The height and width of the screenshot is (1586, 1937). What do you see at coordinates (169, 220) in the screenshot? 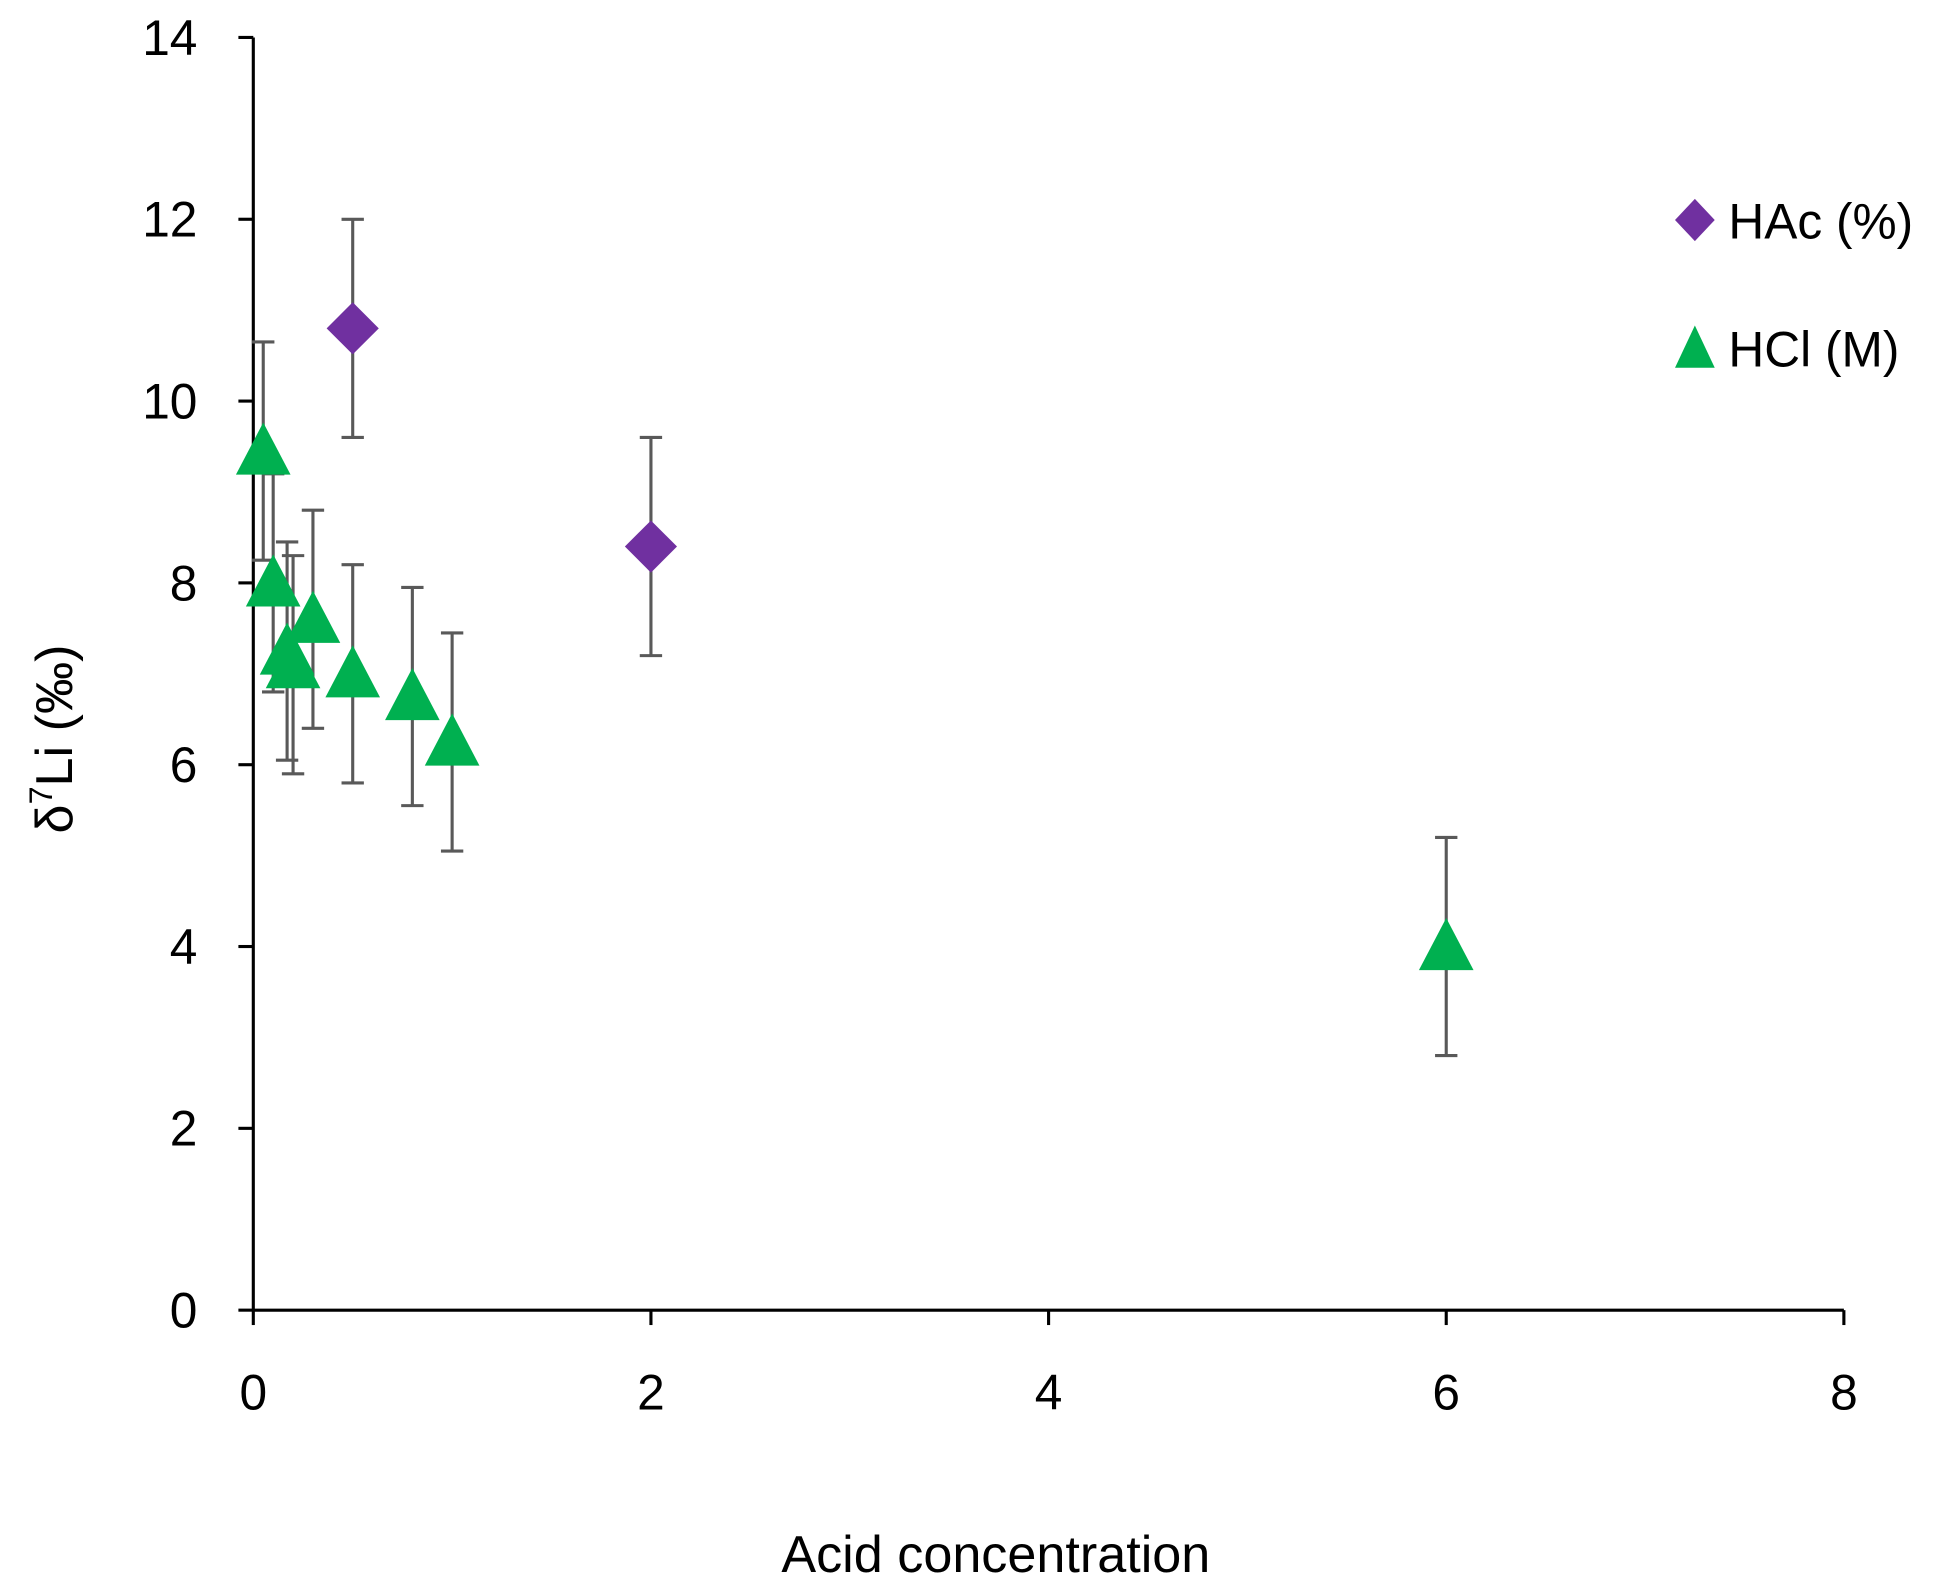
I see `y-tick-label: 12` at bounding box center [169, 220].